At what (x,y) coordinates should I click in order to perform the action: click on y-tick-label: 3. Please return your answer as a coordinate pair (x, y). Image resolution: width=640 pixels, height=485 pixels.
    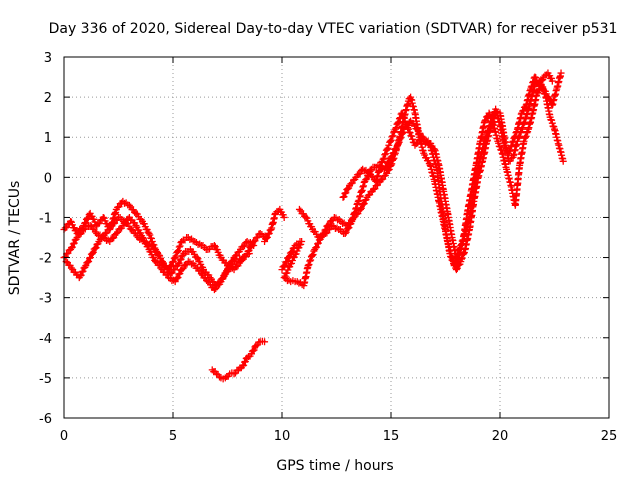
    Looking at the image, I should click on (48, 58).